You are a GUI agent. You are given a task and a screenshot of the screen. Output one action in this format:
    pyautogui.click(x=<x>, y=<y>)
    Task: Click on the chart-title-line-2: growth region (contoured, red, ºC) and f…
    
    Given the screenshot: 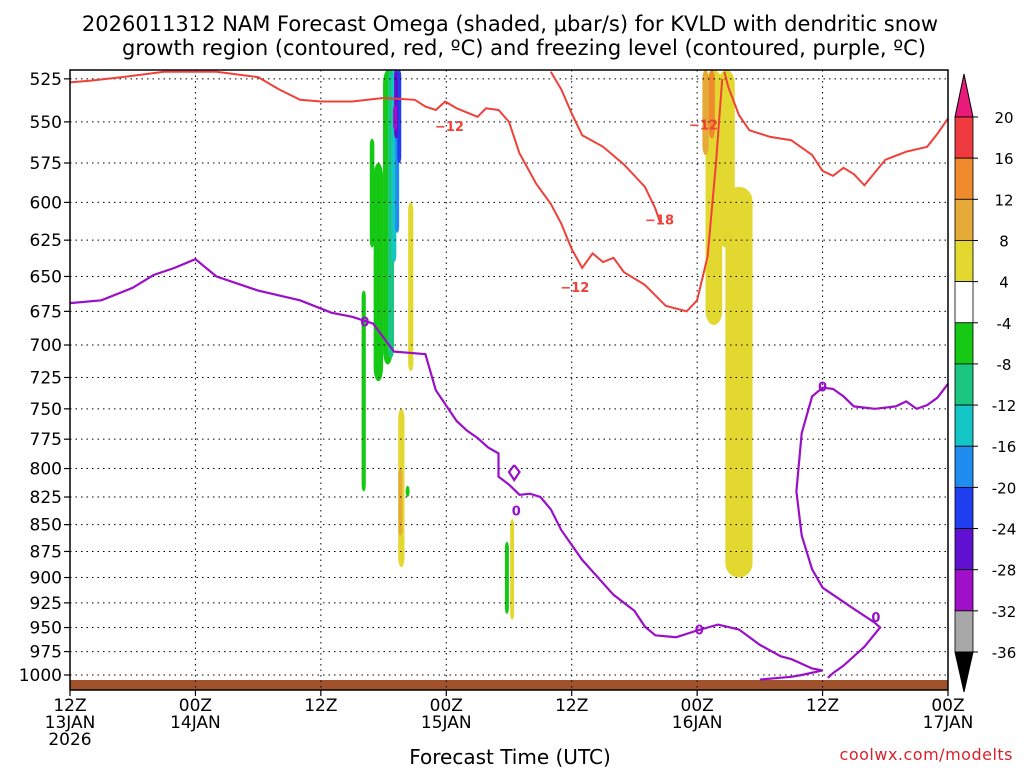 What is the action you would take?
    pyautogui.click(x=524, y=48)
    